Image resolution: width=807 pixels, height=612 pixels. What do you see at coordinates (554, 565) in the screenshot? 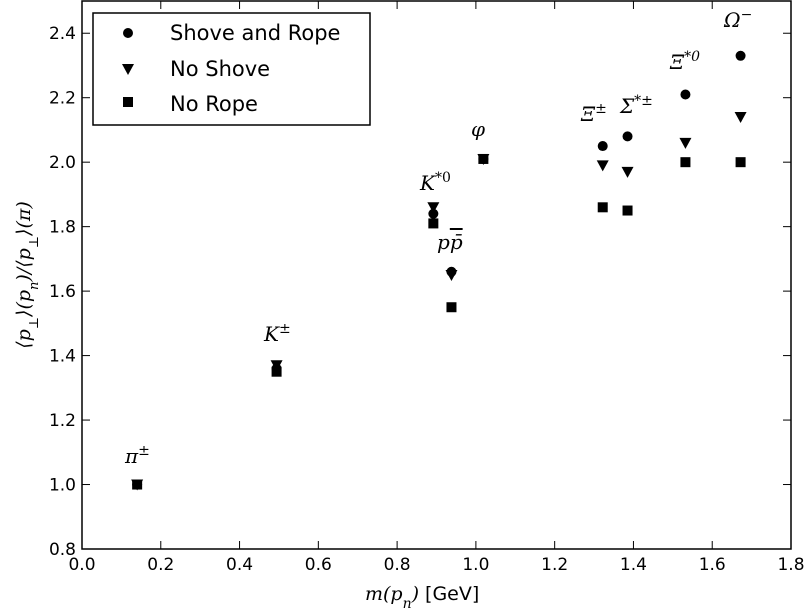
I see `x-tick-label: 1.2` at bounding box center [554, 565].